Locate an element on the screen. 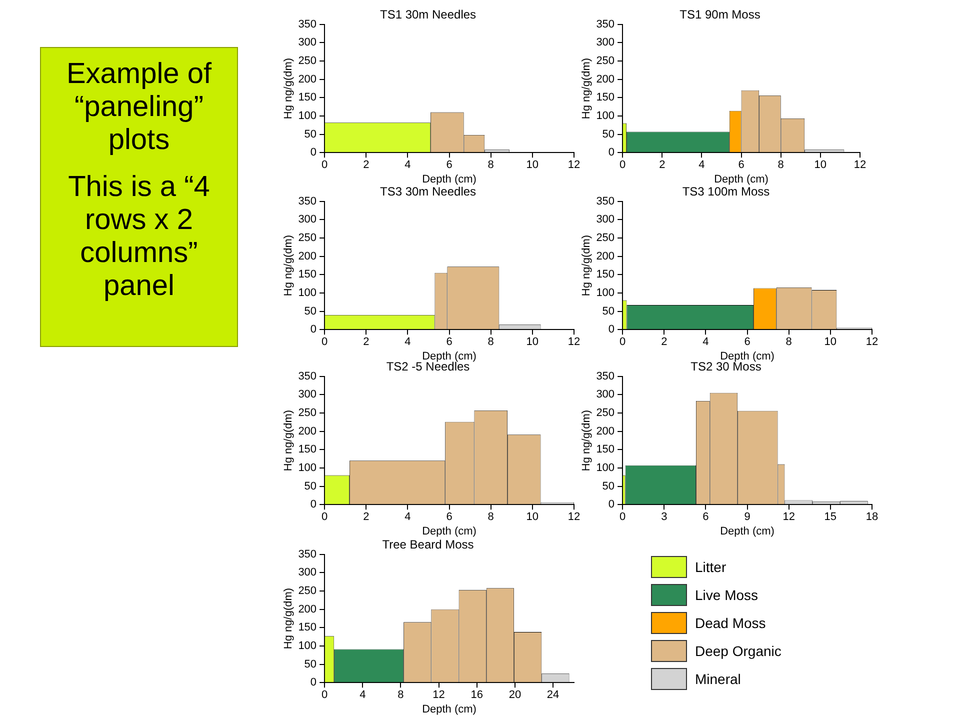 Image resolution: width=967 pixels, height=727 pixels. x-tick-label: 9 is located at coordinates (747, 517).